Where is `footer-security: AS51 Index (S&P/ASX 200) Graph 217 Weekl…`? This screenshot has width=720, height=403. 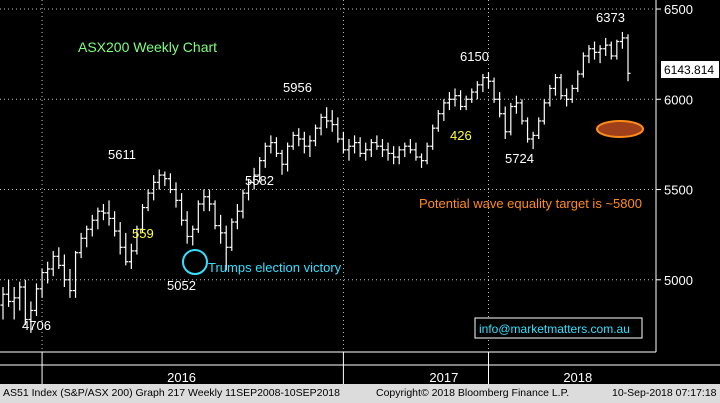
footer-security: AS51 Index (S&P/ASX 200) Graph 217 Weekl… is located at coordinates (171, 393).